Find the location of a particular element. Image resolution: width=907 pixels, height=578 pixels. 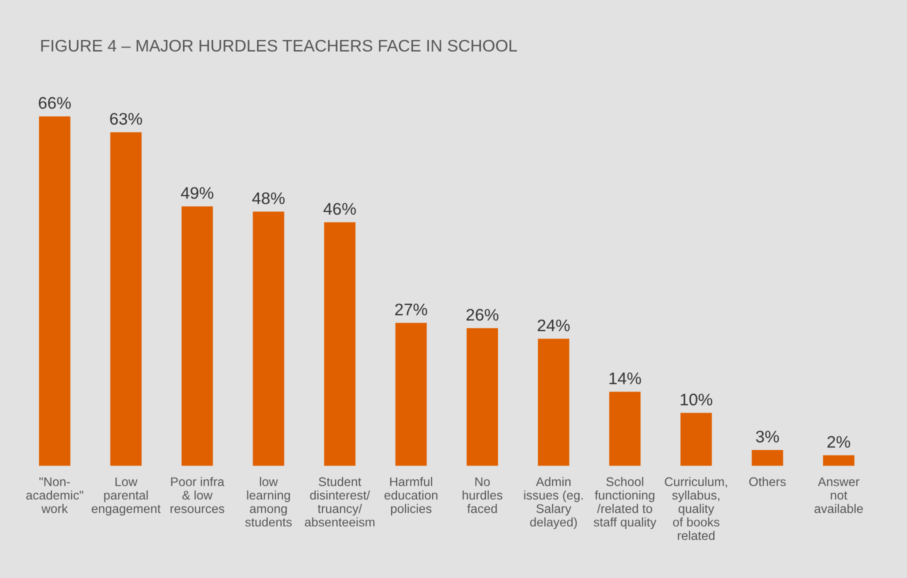

data-label: 49% is located at coordinates (197, 193).